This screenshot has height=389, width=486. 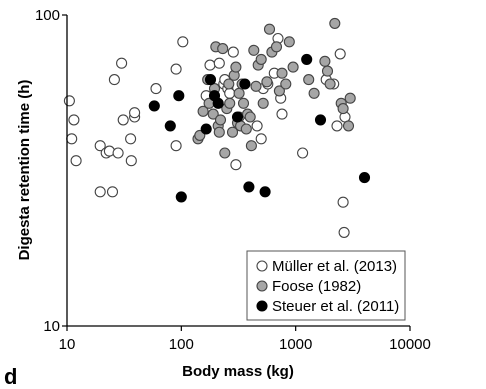 I want to click on legend-label-steuer: Steuer et al. (2011), so click(x=335, y=306).